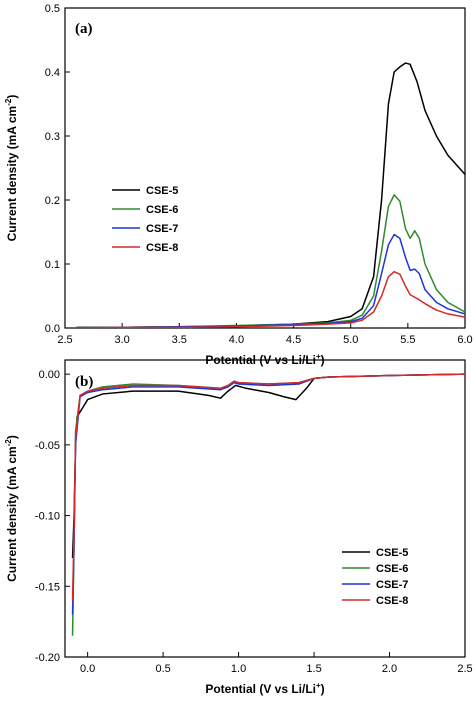 The height and width of the screenshot is (704, 474). I want to click on y-tick-label: 0.4, so click(52, 73).